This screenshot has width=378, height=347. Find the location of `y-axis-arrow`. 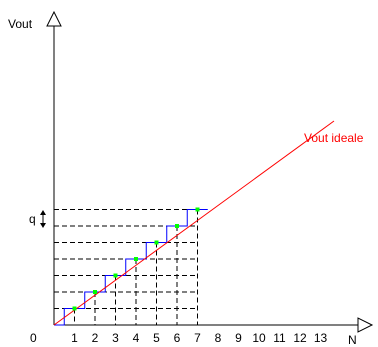

y-axis-arrow is located at coordinates (54, 18).